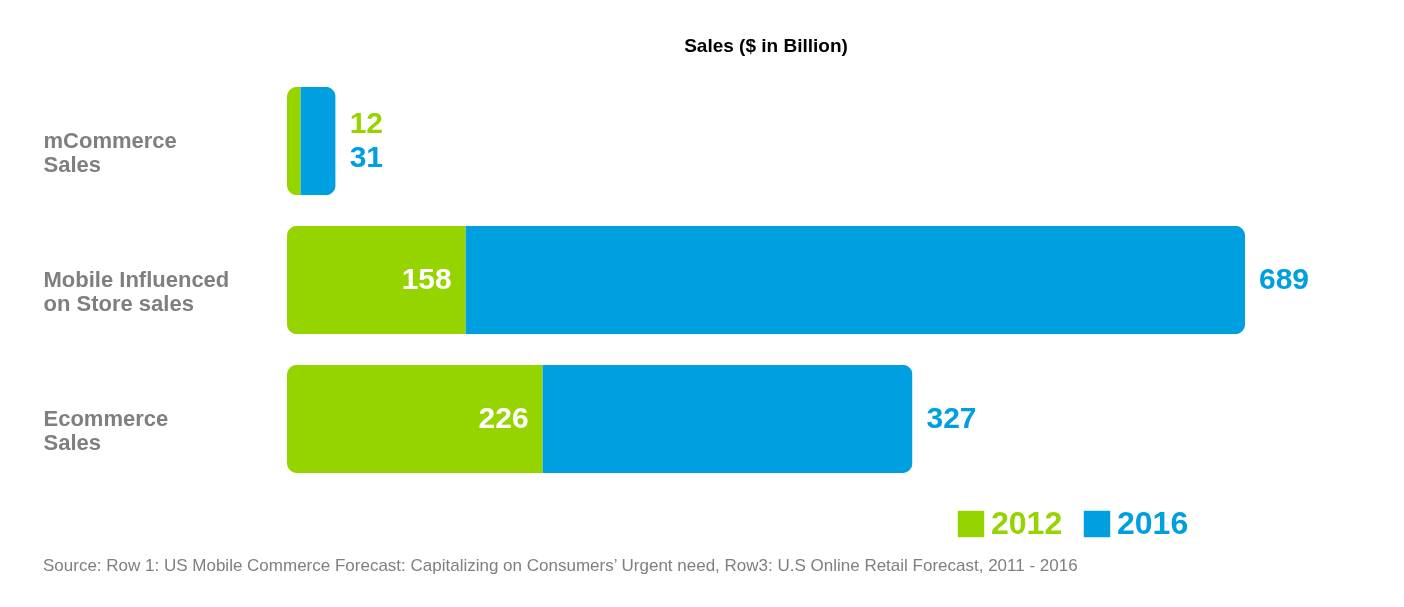 The width and height of the screenshot is (1404, 607). What do you see at coordinates (561, 566) in the screenshot?
I see `source-note: Source: Row 1: US Mobile Commerce Forecast: Capitalizing on Consumers’ Urgent need, Row3: U.S Online Retail Forecast, 2011 - 2016` at bounding box center [561, 566].